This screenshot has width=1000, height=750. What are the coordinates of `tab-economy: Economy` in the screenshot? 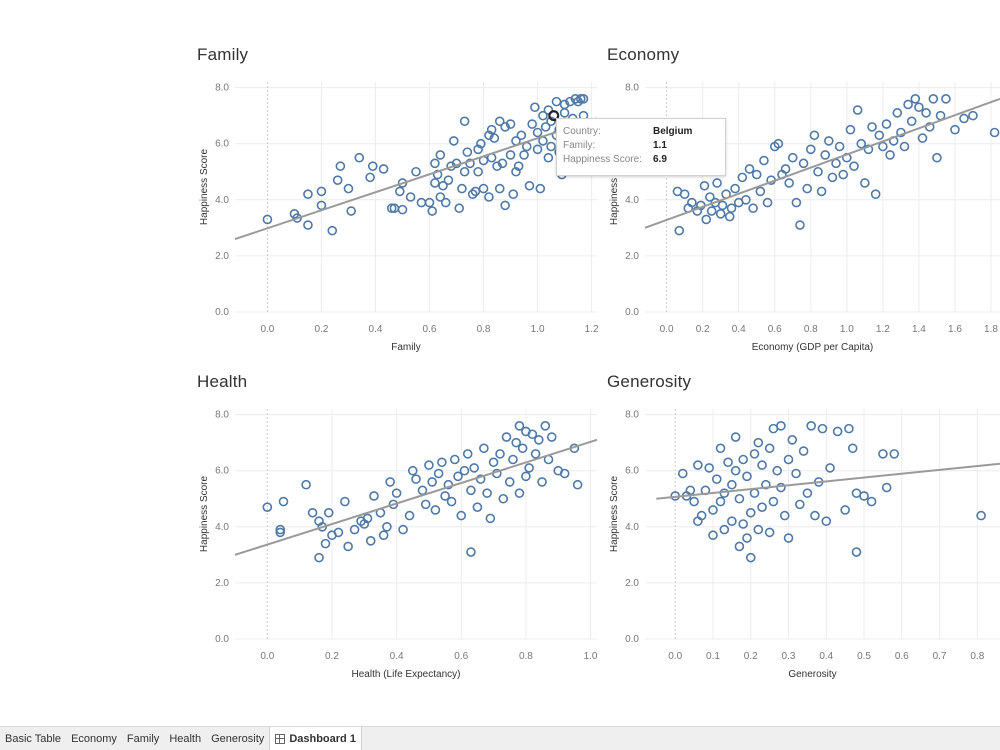 It's located at (94, 738).